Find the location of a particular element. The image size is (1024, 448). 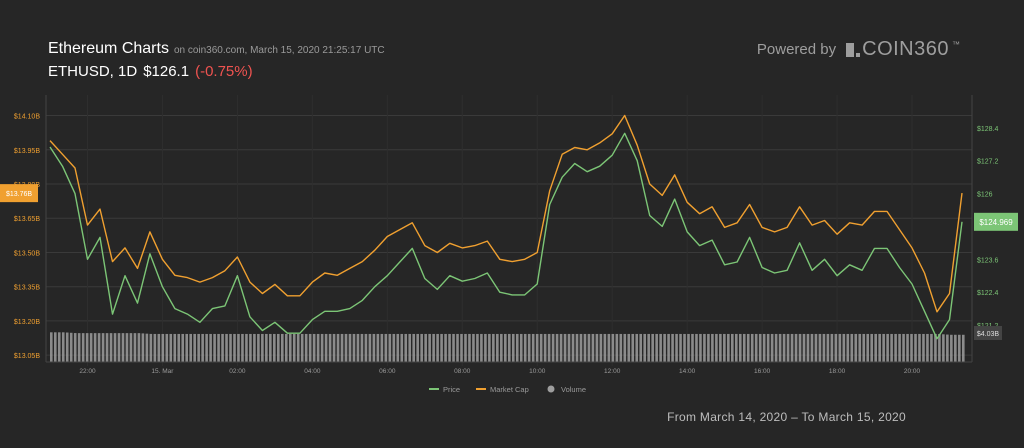

price-change: (-0.75%) is located at coordinates (224, 71).